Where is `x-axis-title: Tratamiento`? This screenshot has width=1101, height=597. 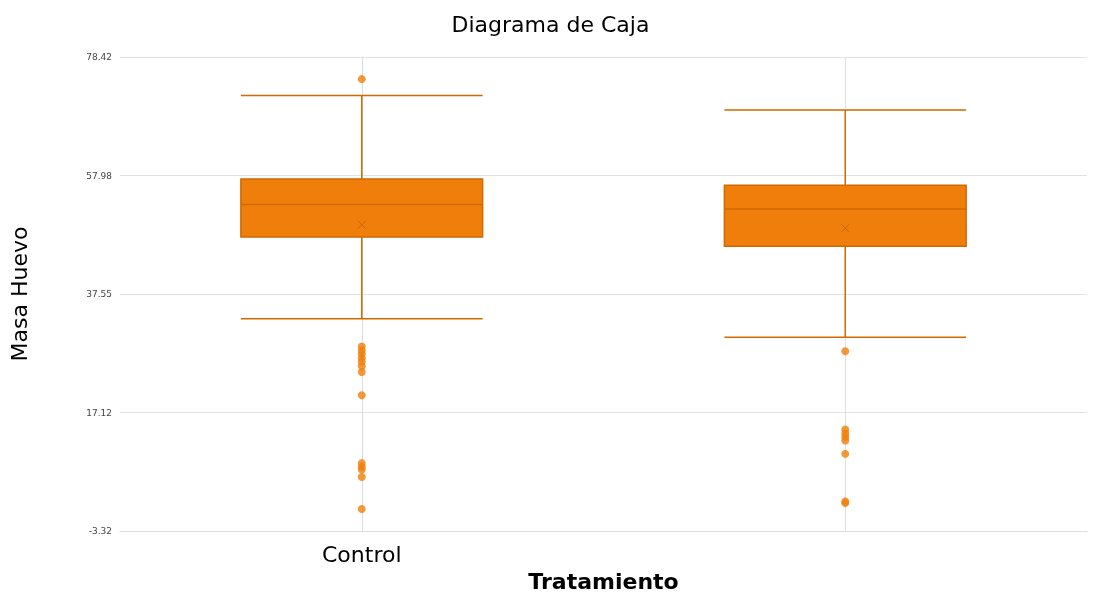 x-axis-title: Tratamiento is located at coordinates (603, 581).